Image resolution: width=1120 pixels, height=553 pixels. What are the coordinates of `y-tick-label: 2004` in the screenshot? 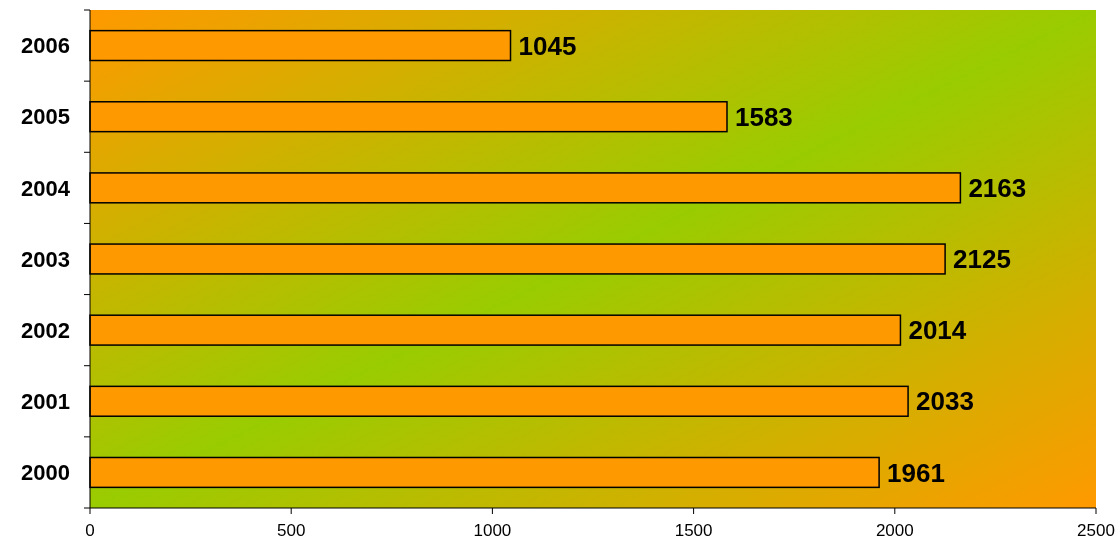 It's located at (46, 188).